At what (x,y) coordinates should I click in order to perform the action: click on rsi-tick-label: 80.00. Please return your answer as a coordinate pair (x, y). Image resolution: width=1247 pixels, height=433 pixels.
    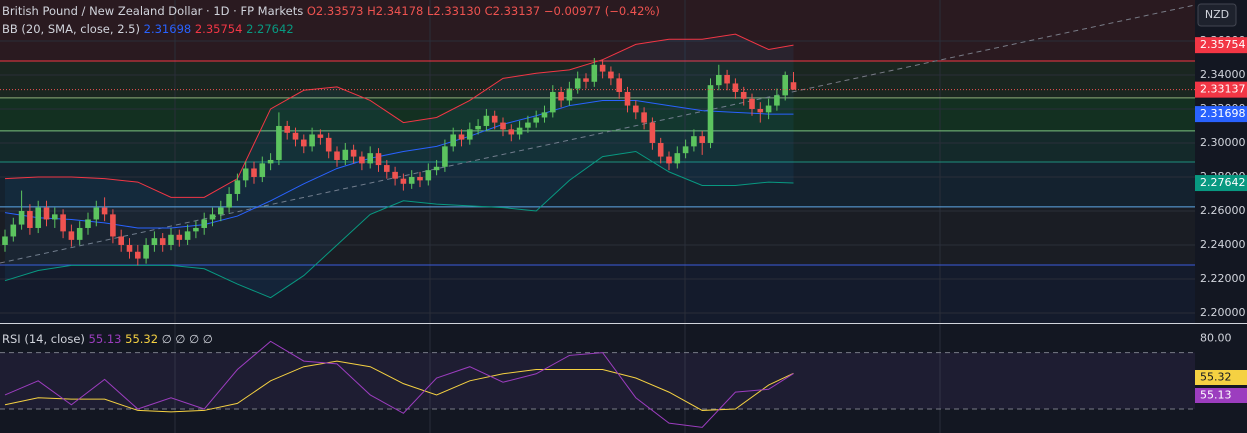
    Looking at the image, I should click on (1216, 338).